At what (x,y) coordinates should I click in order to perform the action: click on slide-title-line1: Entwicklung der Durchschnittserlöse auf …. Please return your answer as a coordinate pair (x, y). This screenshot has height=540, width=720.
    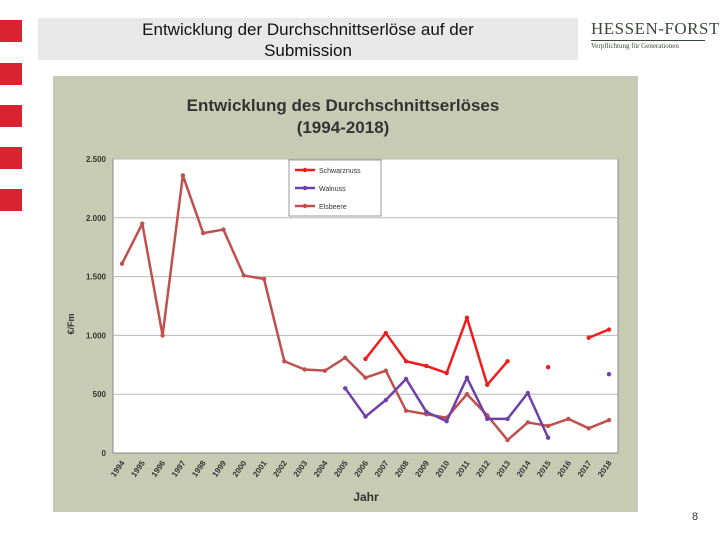
    Looking at the image, I should click on (308, 29).